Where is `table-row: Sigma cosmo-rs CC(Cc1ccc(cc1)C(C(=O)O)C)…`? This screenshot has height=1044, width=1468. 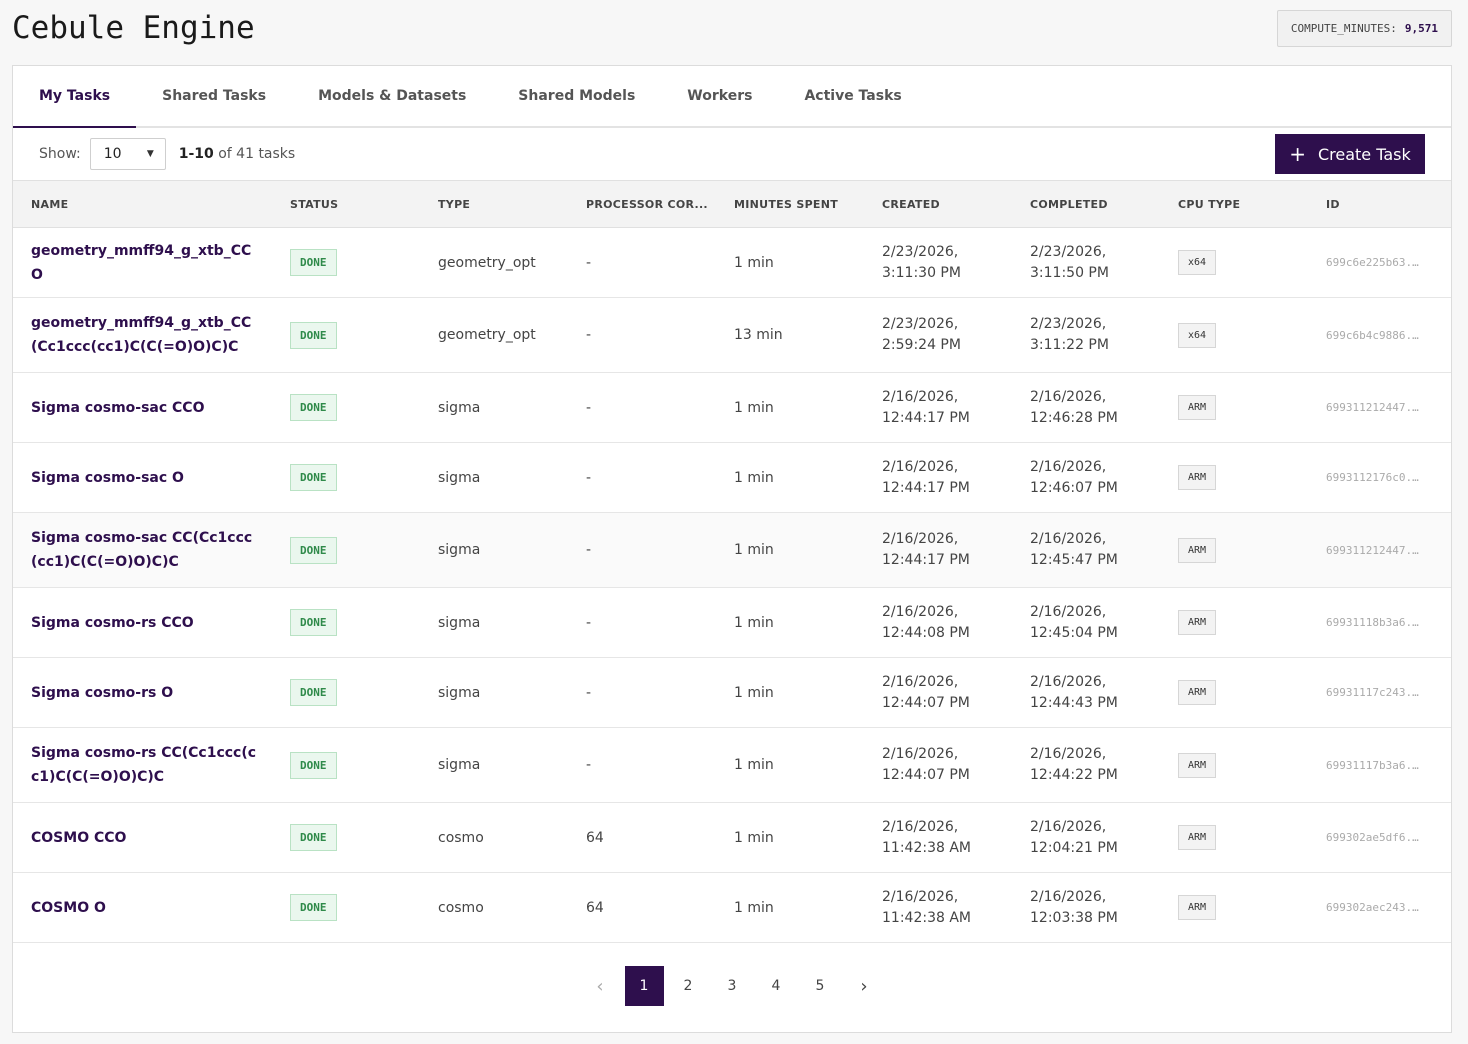 table-row: Sigma cosmo-rs CC(Cc1ccc(cc1)C(C(=O)O)C)… is located at coordinates (732, 765).